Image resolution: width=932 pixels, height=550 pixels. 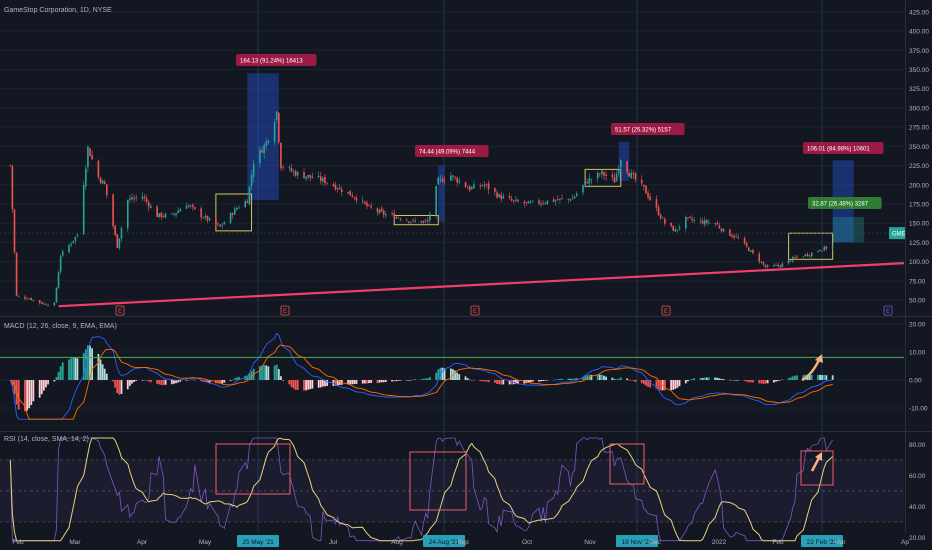 I want to click on price-tick-label: 50.00, so click(x=917, y=301).